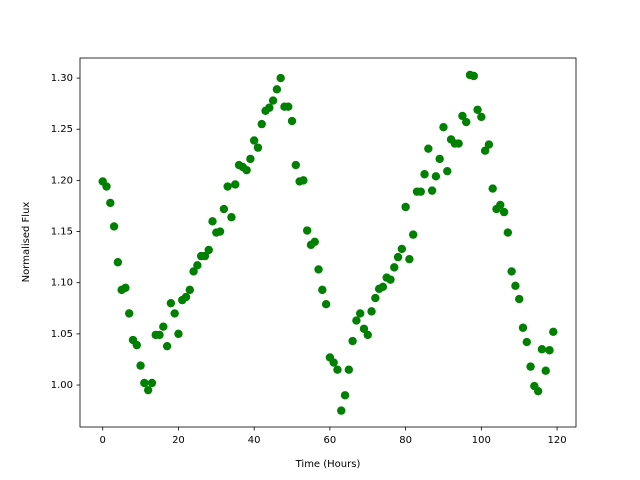 Image resolution: width=640 pixels, height=480 pixels. What do you see at coordinates (62, 129) in the screenshot?
I see `y-tick-label: 1.25` at bounding box center [62, 129].